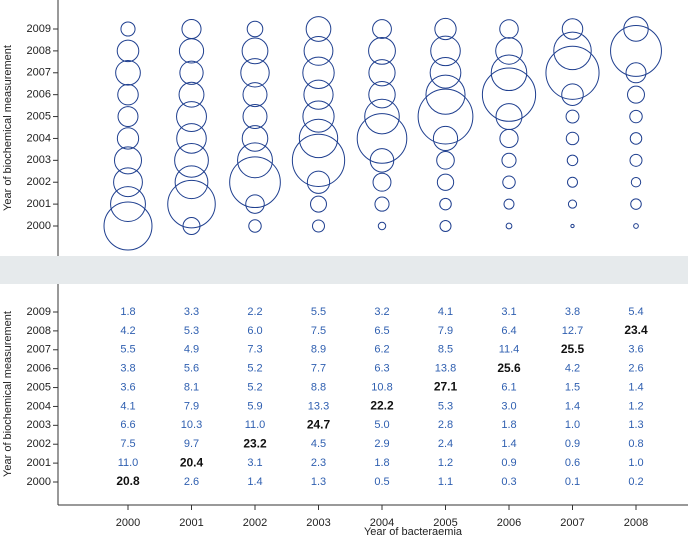 The height and width of the screenshot is (538, 688). I want to click on value-label: 0.3, so click(508, 482).